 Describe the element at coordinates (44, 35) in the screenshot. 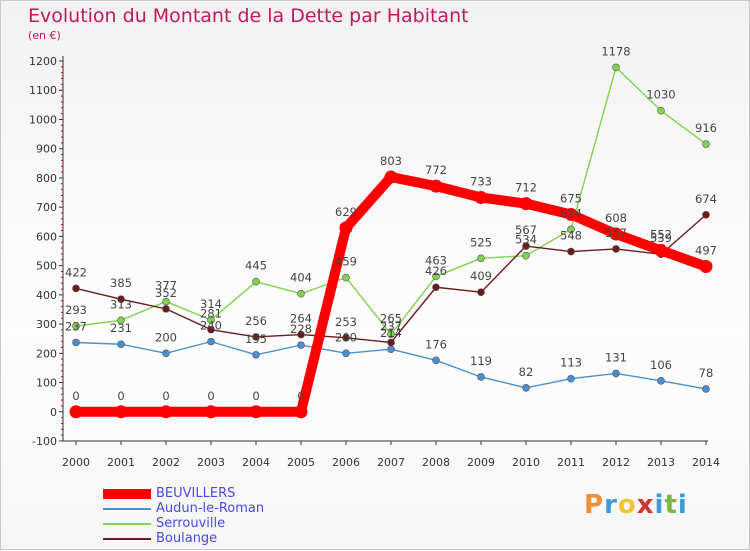

I see `chart-subtitle: (en €)` at that location.